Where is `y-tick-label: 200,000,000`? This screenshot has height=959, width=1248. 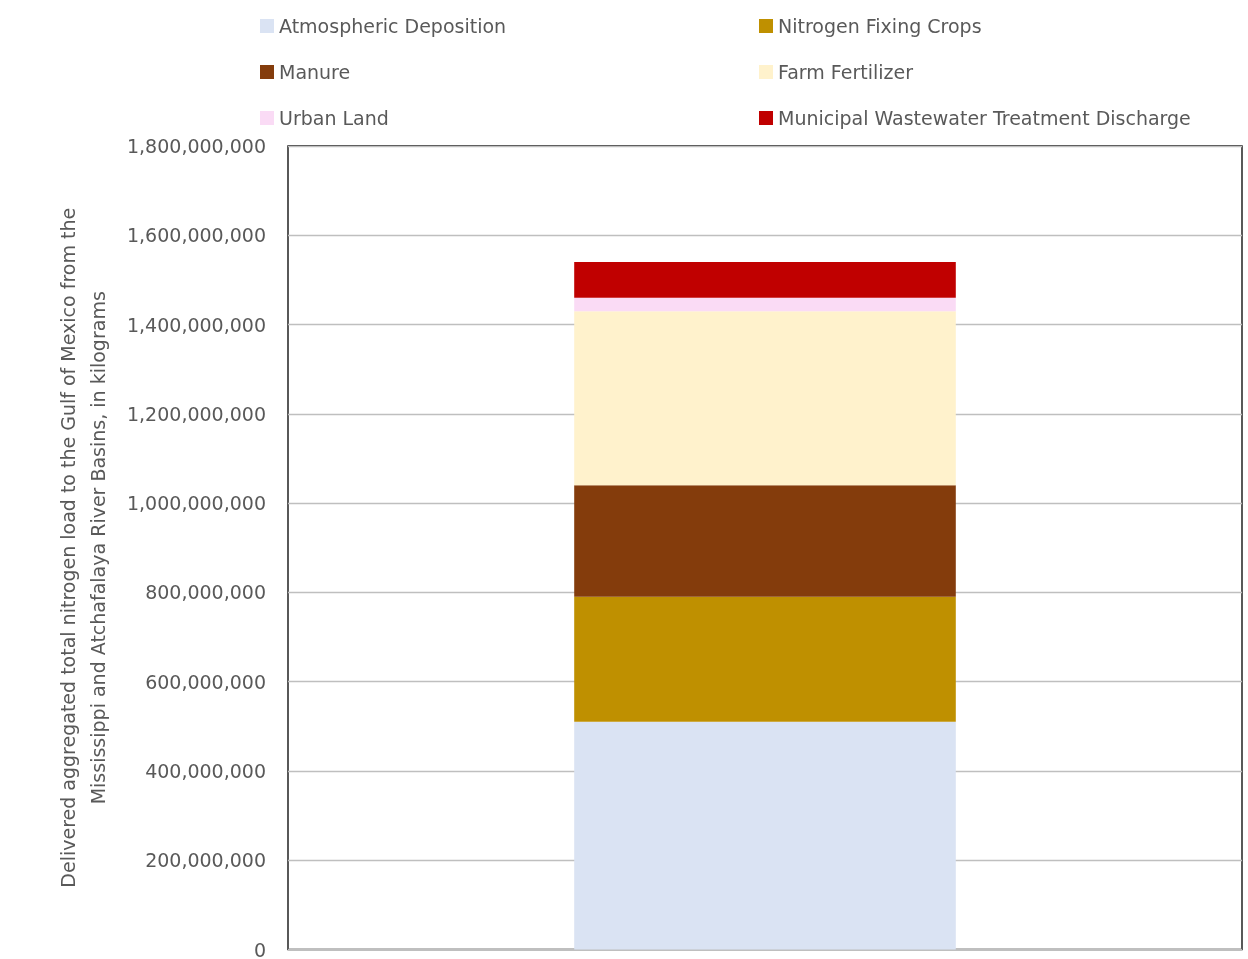 y-tick-label: 200,000,000 is located at coordinates (205, 860).